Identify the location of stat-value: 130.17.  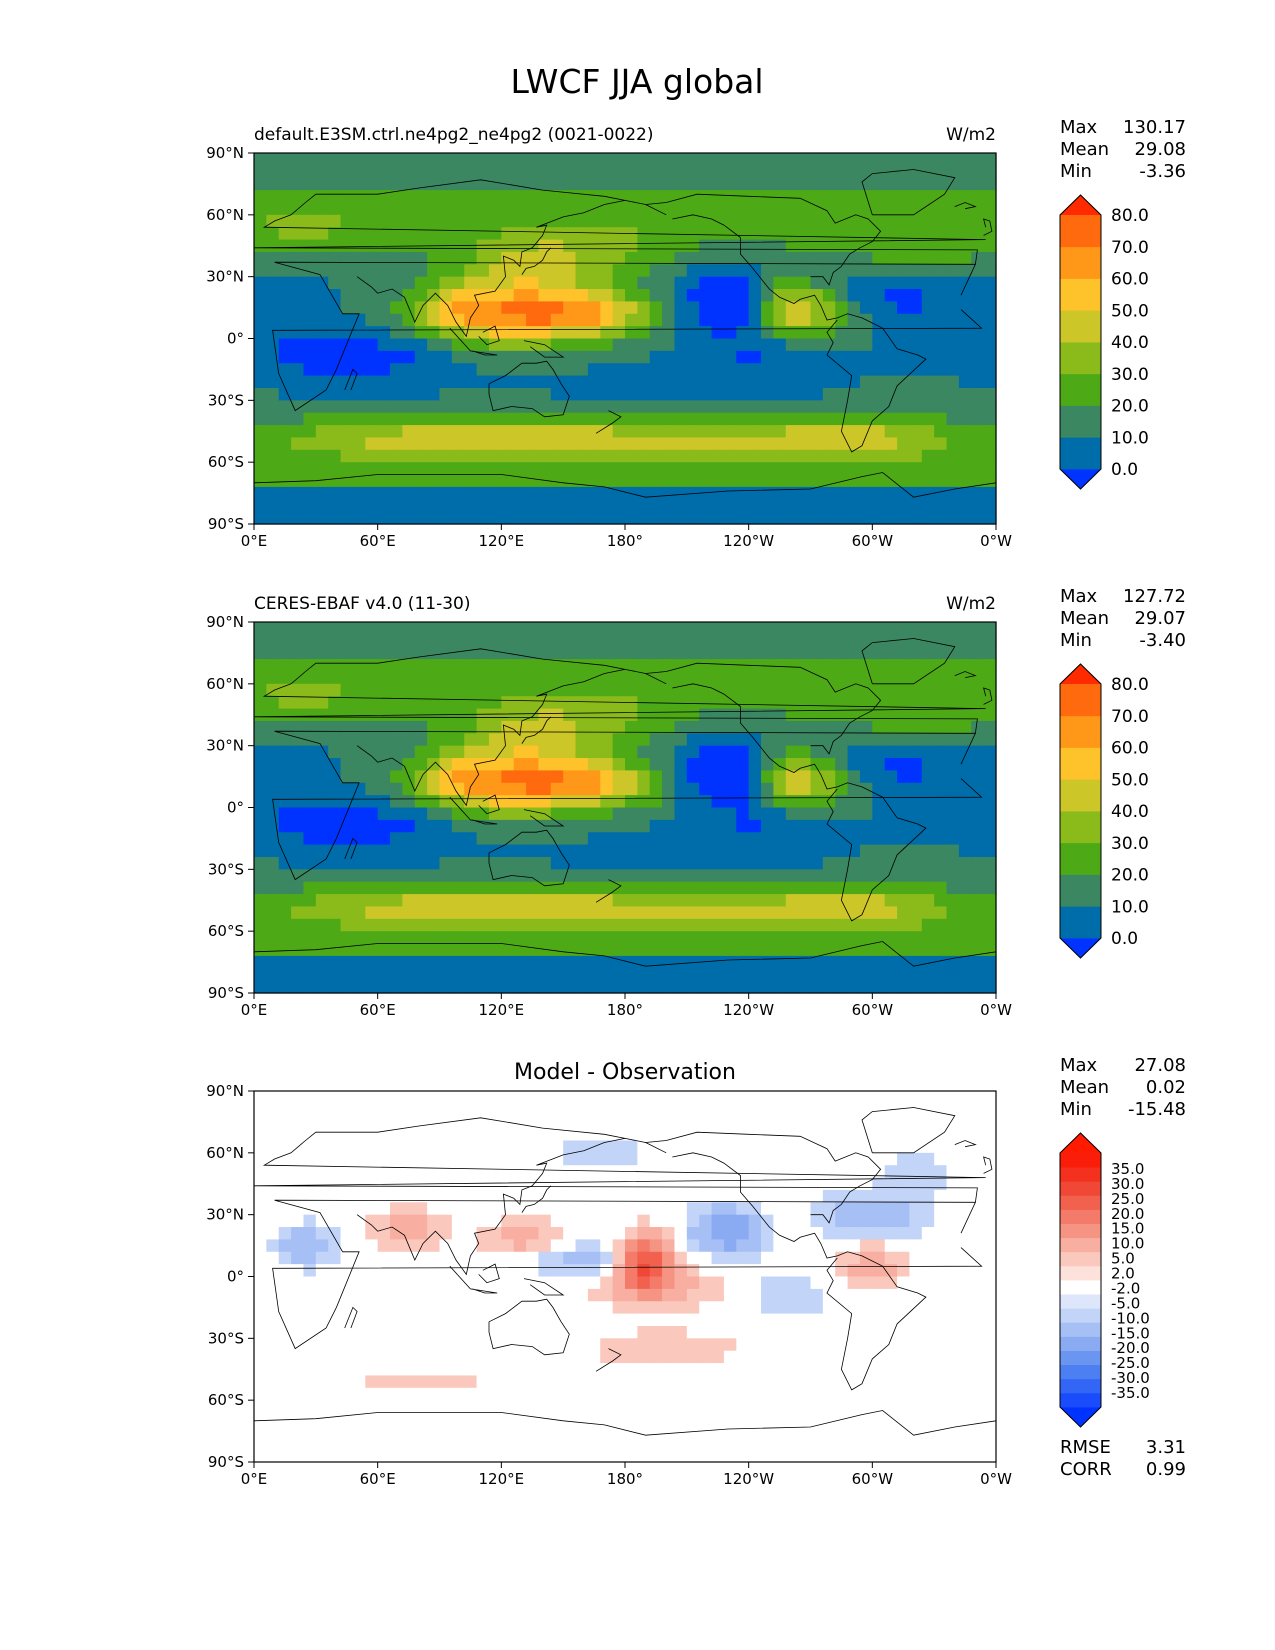
(1154, 127).